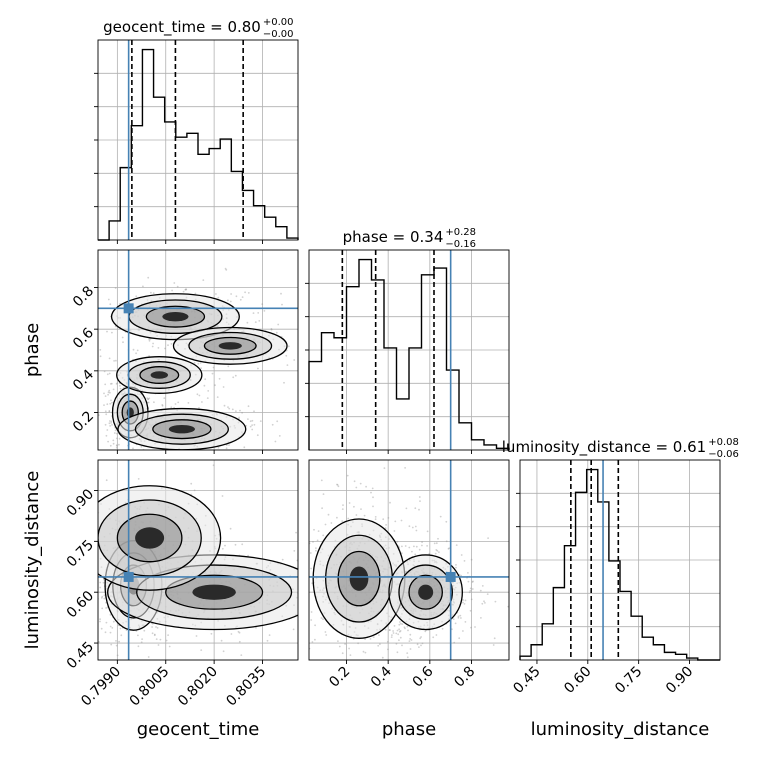 The height and width of the screenshot is (760, 760). I want to click on histogram-phase, so click(409, 354).